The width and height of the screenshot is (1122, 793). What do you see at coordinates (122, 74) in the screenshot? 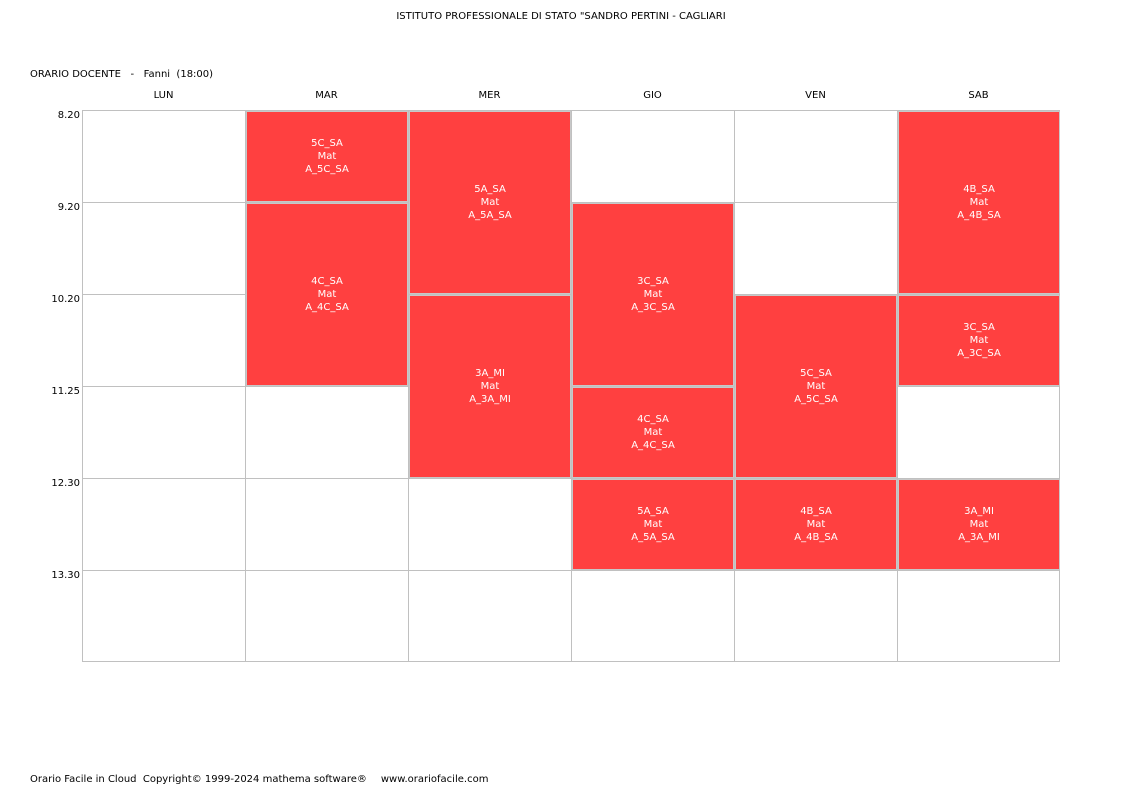
I see `schedule-label: ORARIO DOCENTE - Fanni (18:00)` at bounding box center [122, 74].